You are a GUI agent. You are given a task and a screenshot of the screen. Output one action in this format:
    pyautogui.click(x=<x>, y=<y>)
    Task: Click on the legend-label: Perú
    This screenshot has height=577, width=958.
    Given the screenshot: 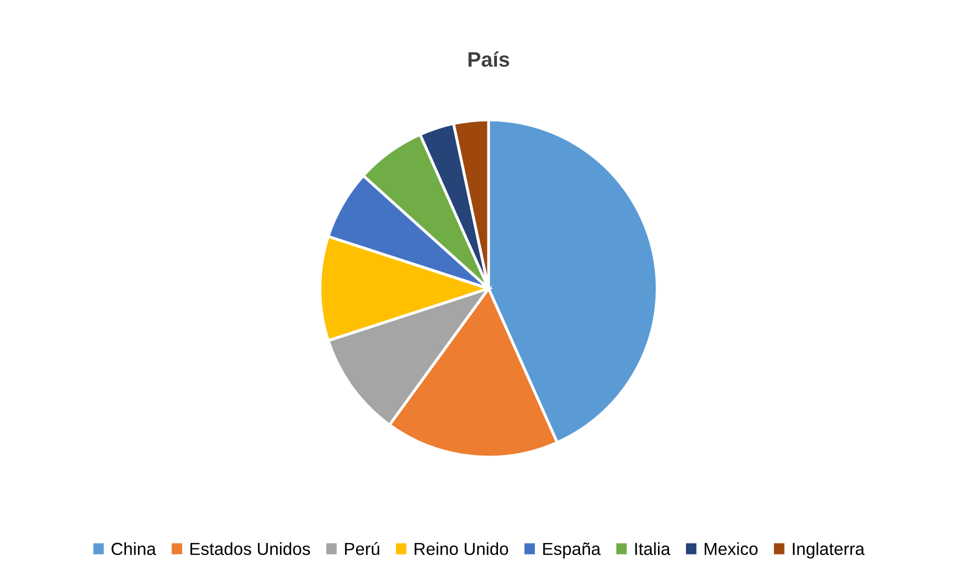 What is the action you would take?
    pyautogui.click(x=362, y=549)
    